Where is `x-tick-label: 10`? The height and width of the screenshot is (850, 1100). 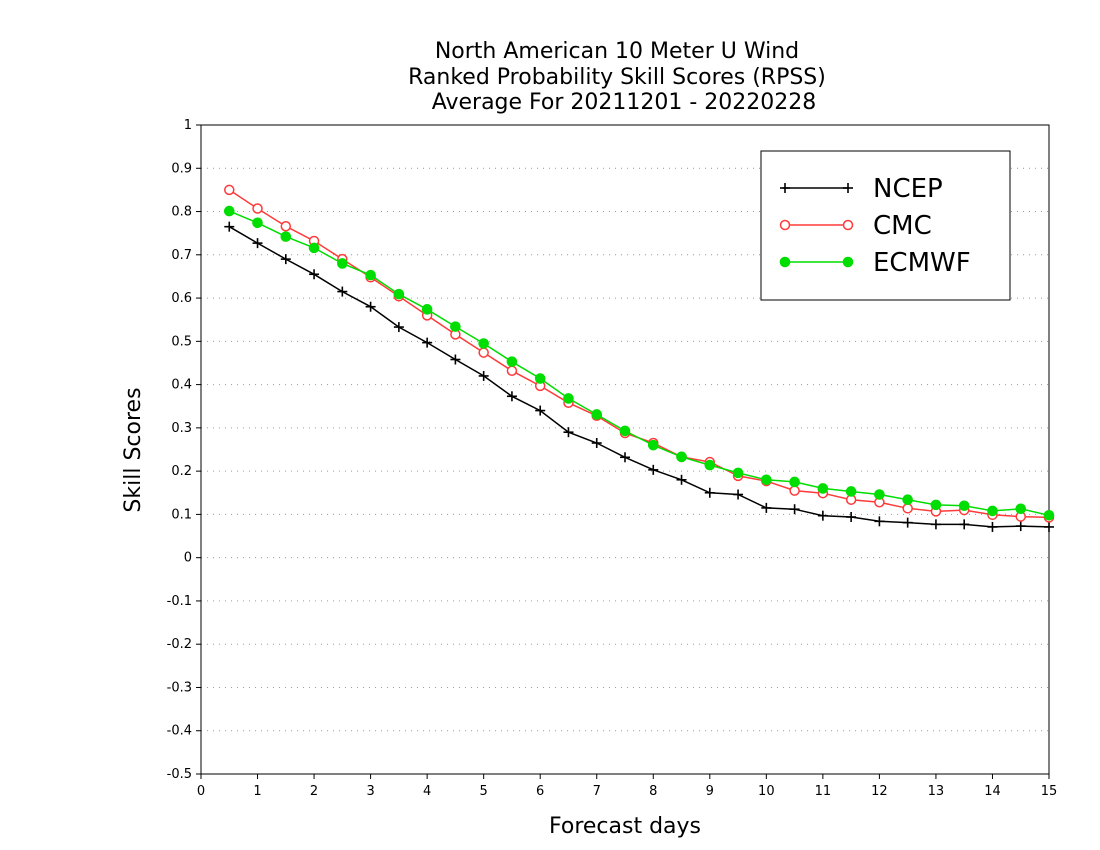 x-tick-label: 10 is located at coordinates (766, 791).